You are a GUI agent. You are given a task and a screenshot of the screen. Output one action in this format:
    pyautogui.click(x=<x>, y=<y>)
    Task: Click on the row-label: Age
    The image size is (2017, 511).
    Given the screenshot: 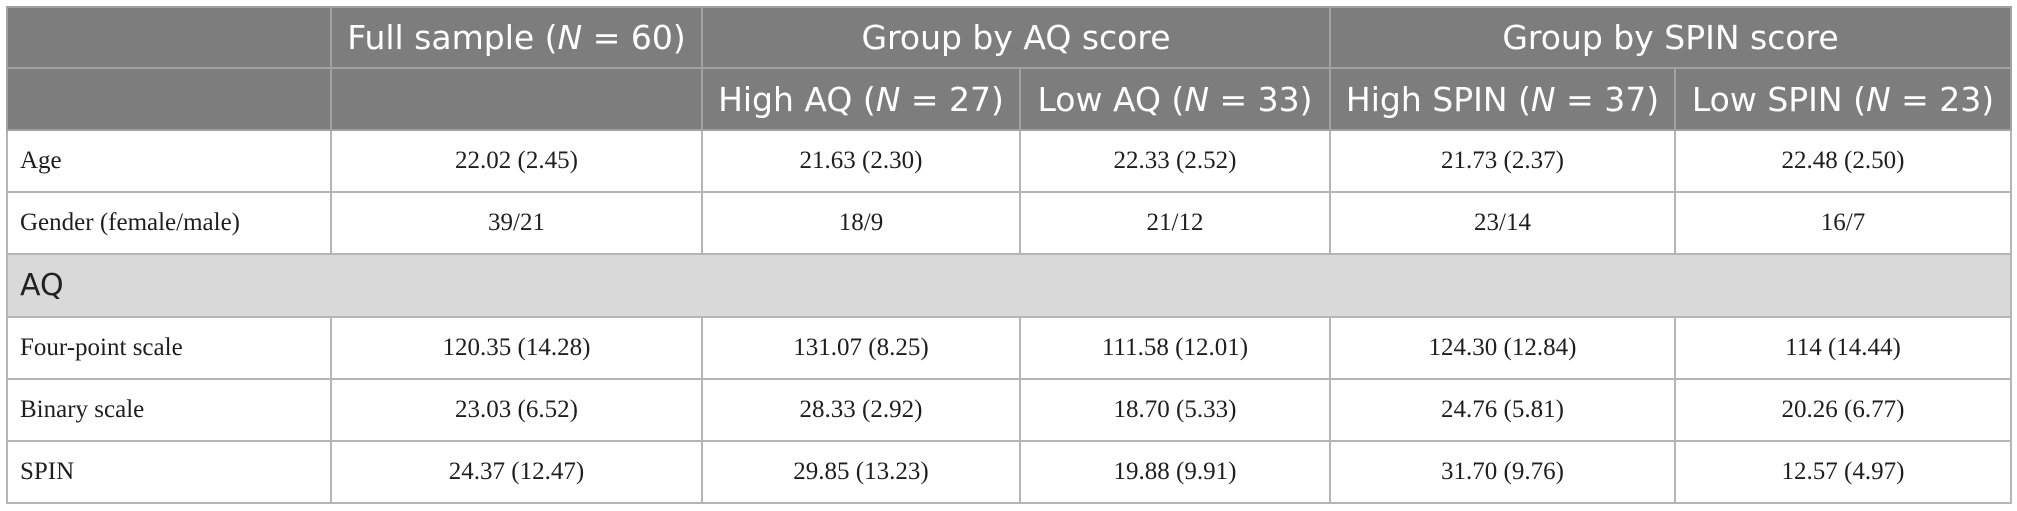 What is the action you would take?
    pyautogui.click(x=169, y=161)
    